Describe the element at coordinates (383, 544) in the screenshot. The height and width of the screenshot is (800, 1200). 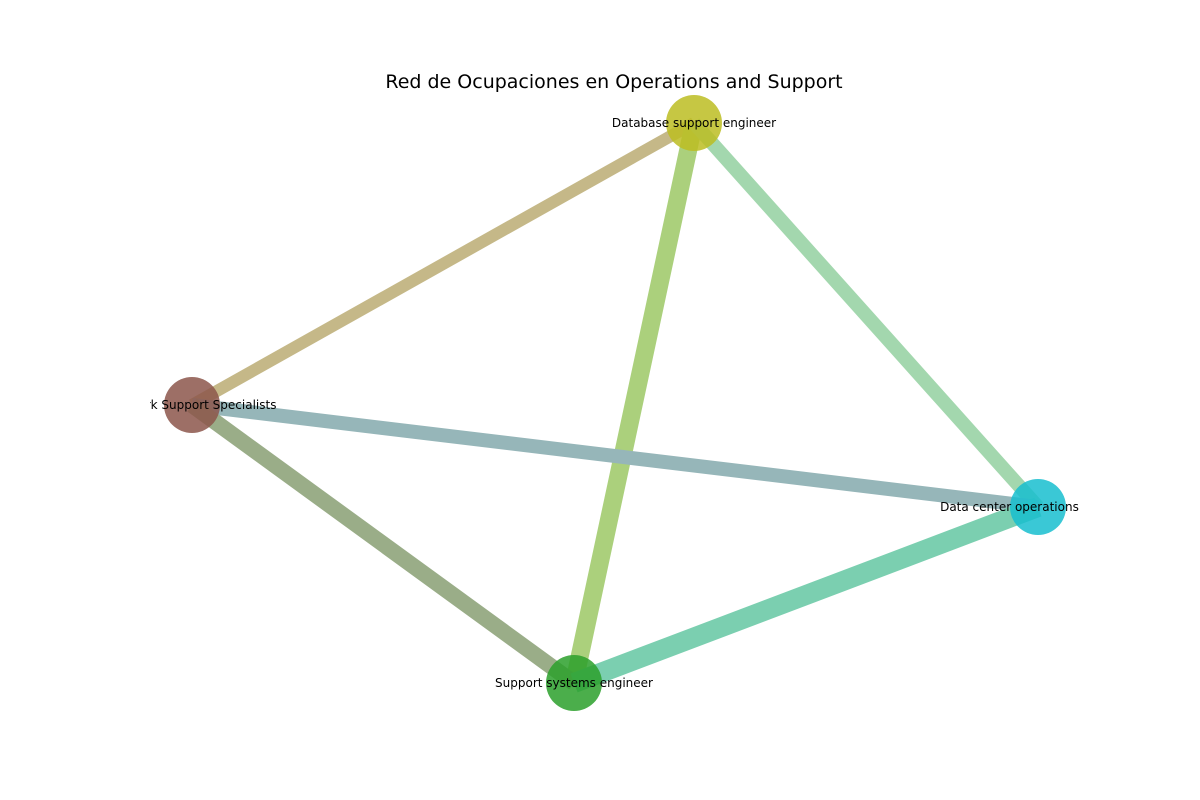
I see `edge-net-sse` at that location.